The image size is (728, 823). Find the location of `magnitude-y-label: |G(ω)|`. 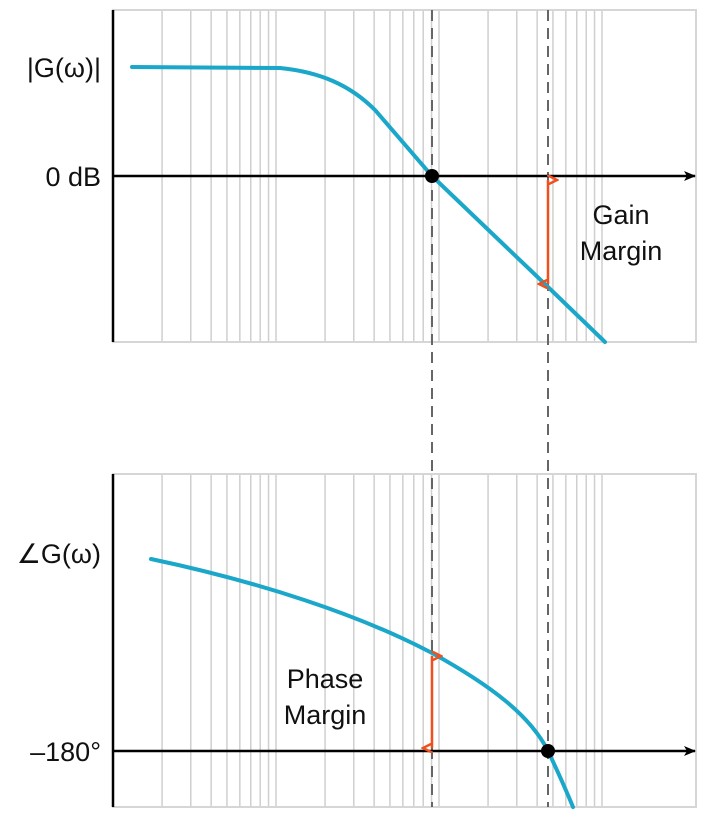

magnitude-y-label: |G(ω)| is located at coordinates (64, 68).